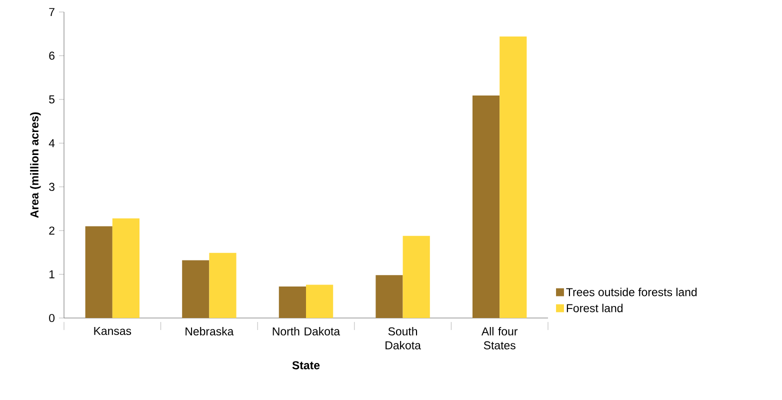 The width and height of the screenshot is (782, 400). What do you see at coordinates (51, 12) in the screenshot?
I see `y-tick-label: 7` at bounding box center [51, 12].